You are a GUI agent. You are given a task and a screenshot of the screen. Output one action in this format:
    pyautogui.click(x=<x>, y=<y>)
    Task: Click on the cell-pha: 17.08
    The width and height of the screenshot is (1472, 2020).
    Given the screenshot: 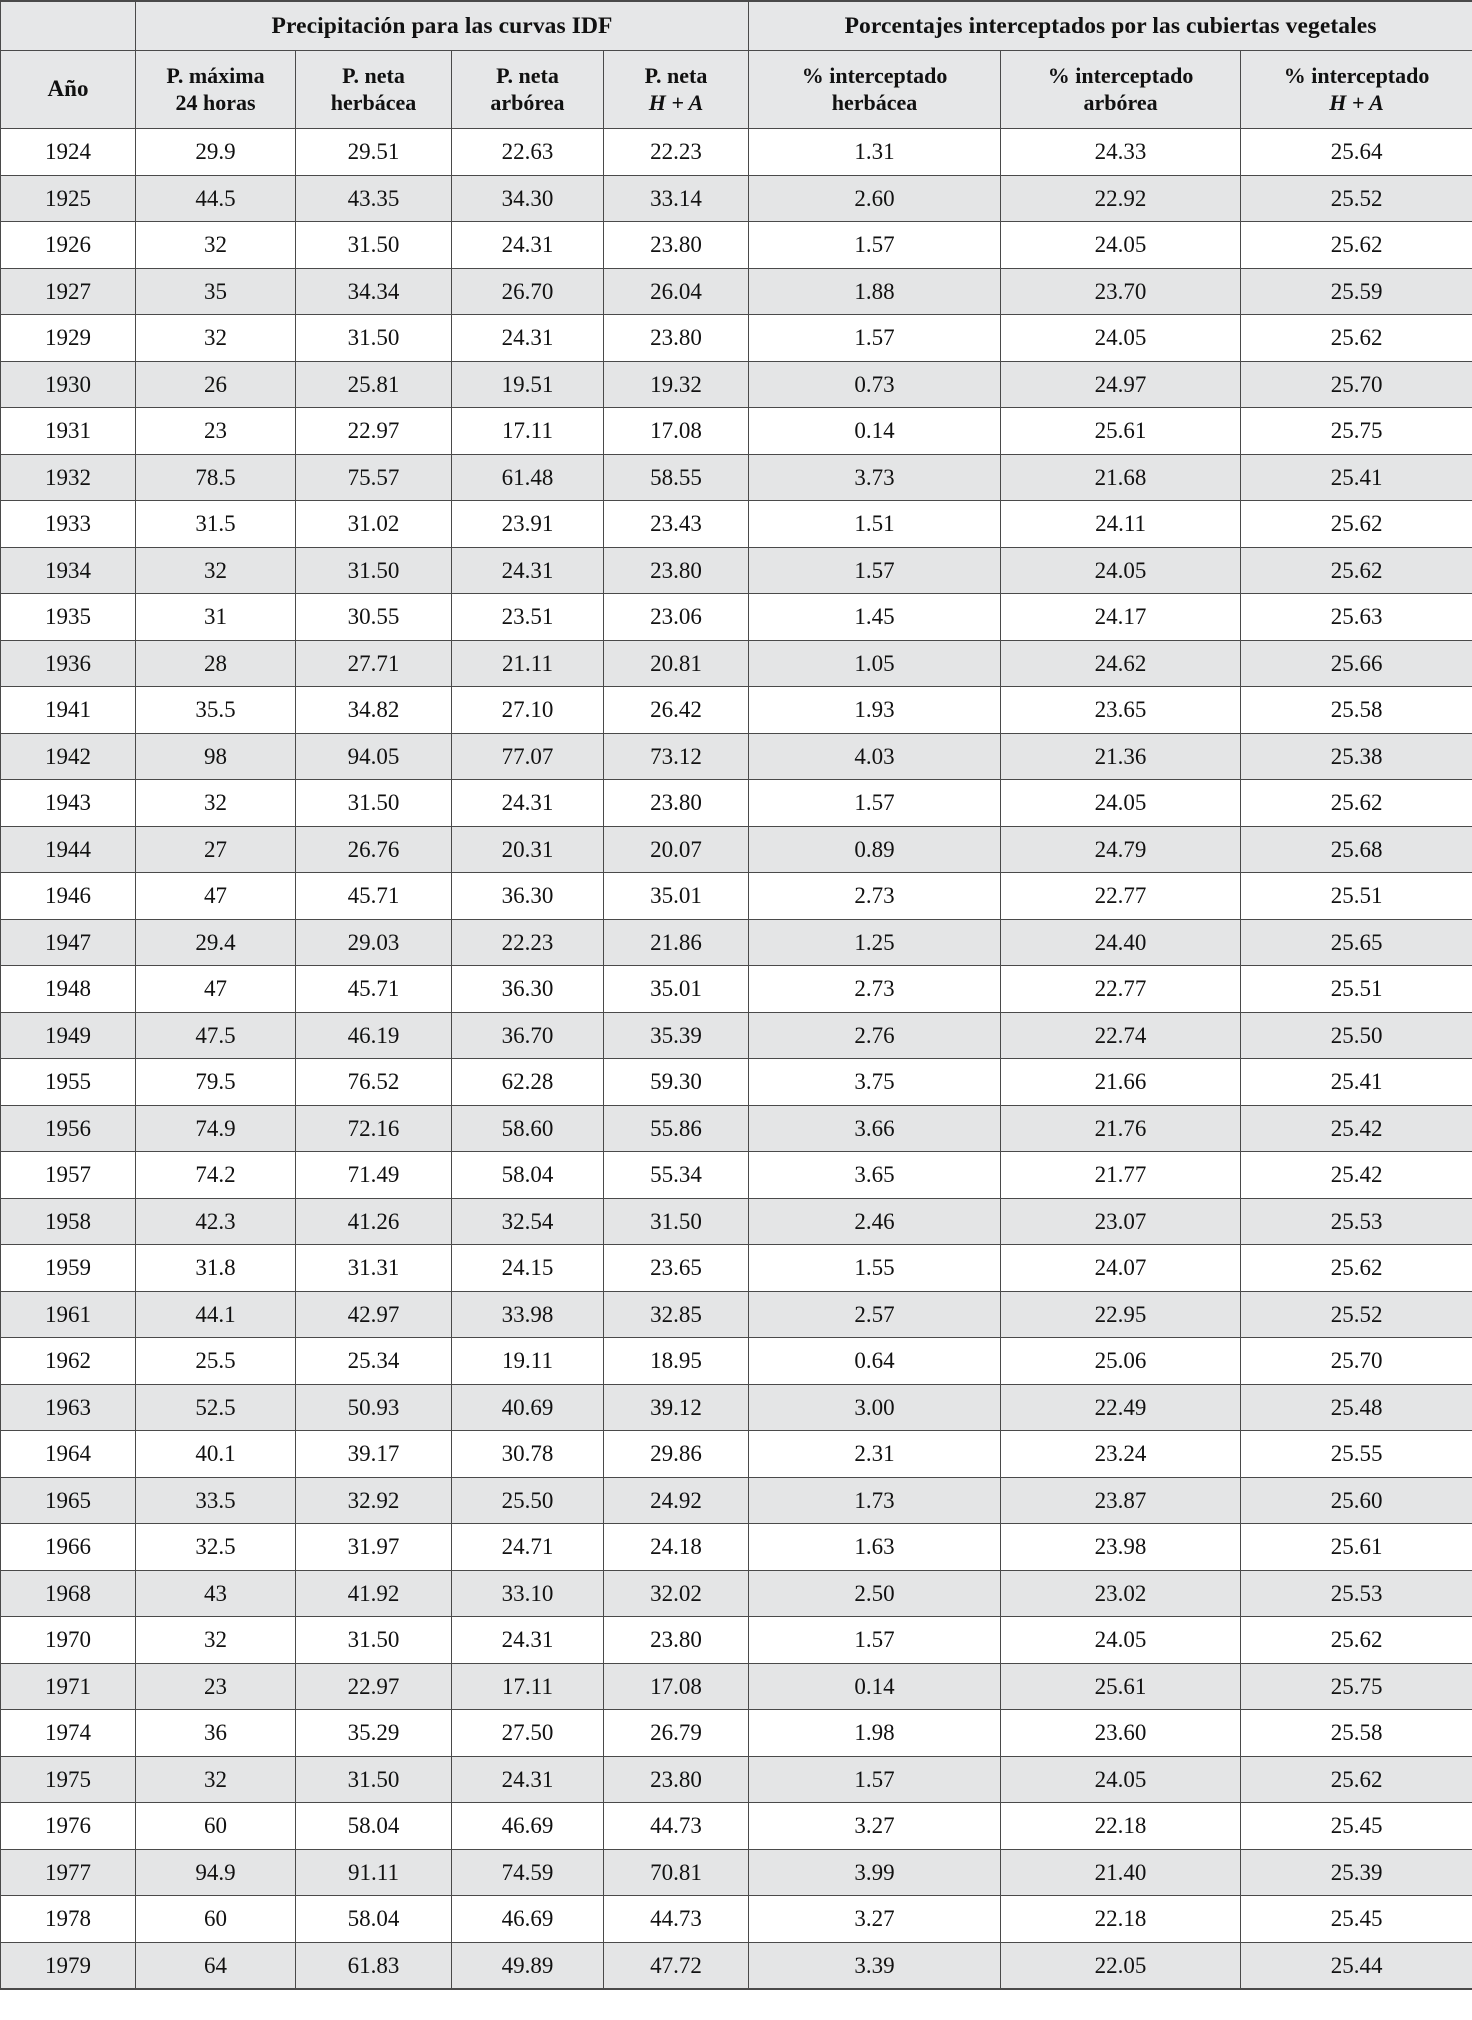 What is the action you would take?
    pyautogui.click(x=676, y=431)
    